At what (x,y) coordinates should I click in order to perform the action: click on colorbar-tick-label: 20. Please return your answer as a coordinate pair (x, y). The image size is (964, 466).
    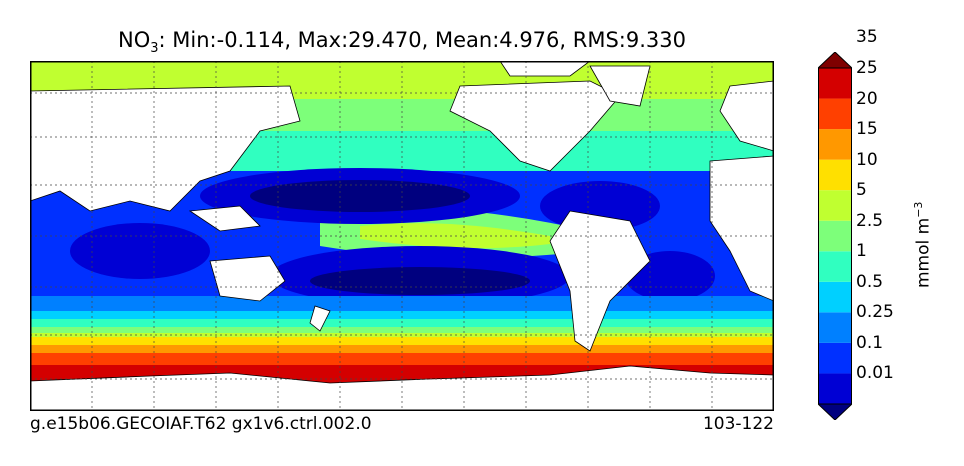
    Looking at the image, I should click on (867, 98).